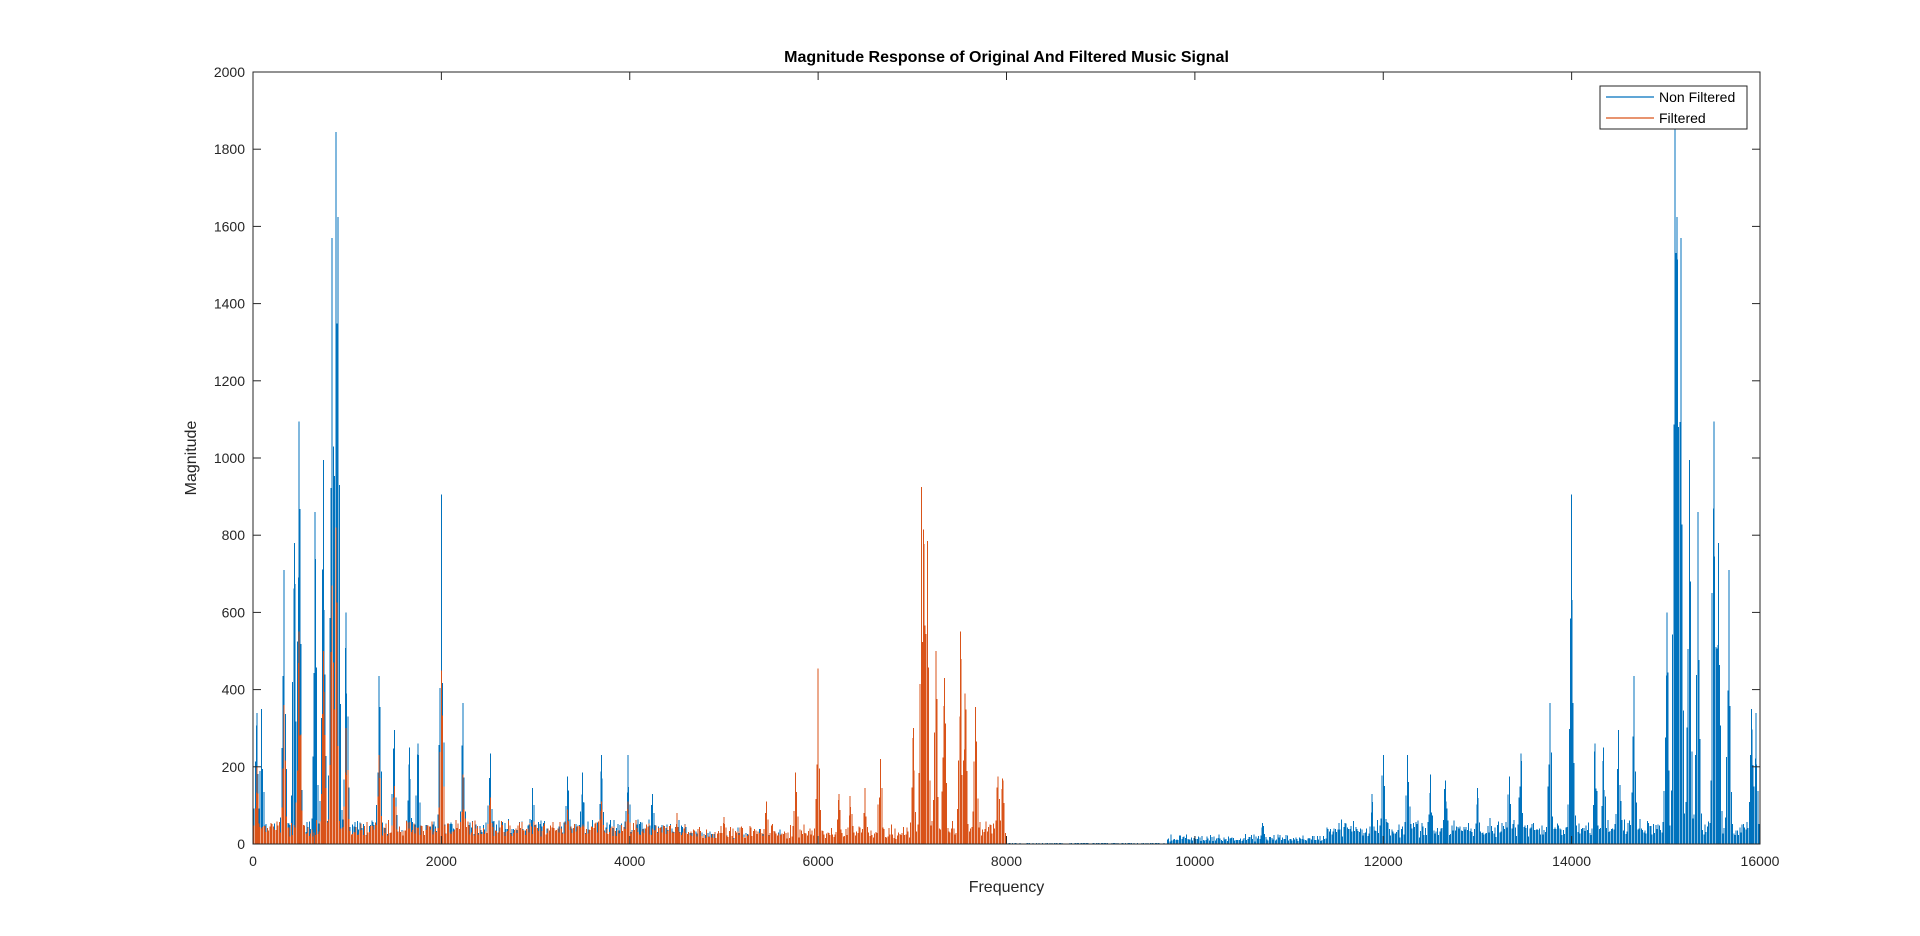 The width and height of the screenshot is (1920, 936). I want to click on legend-label-non-filtered: Non Filtered, so click(1697, 97).